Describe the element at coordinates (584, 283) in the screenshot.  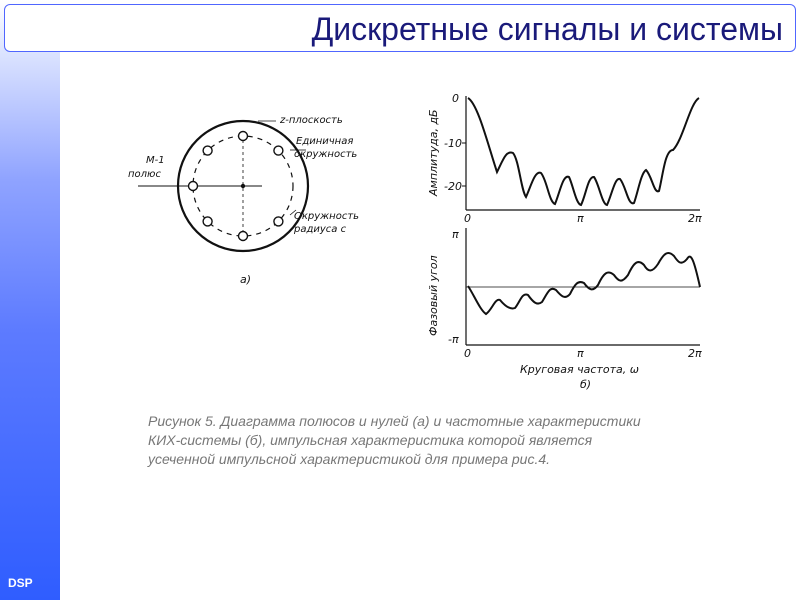
I see `phase-curve` at that location.